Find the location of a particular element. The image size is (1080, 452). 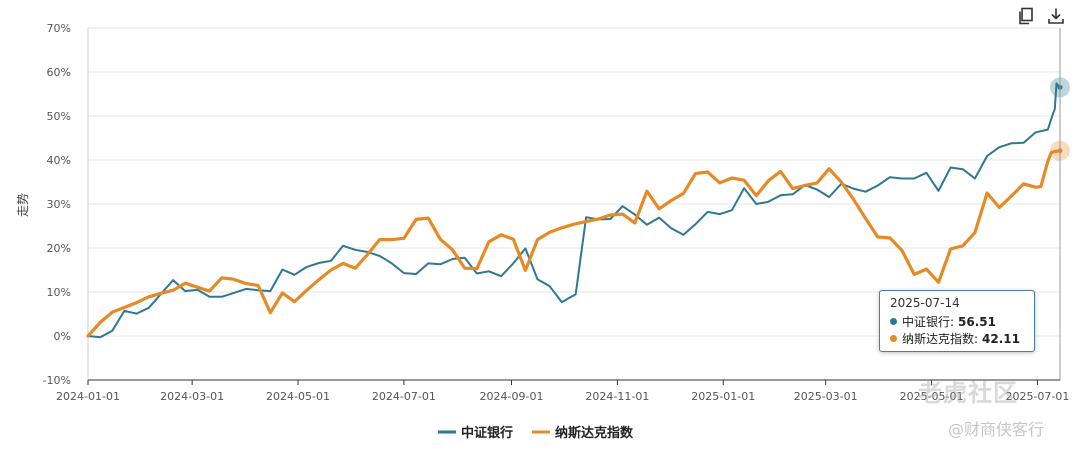

watermark-secondary: @财商侠客行 is located at coordinates (996, 429).